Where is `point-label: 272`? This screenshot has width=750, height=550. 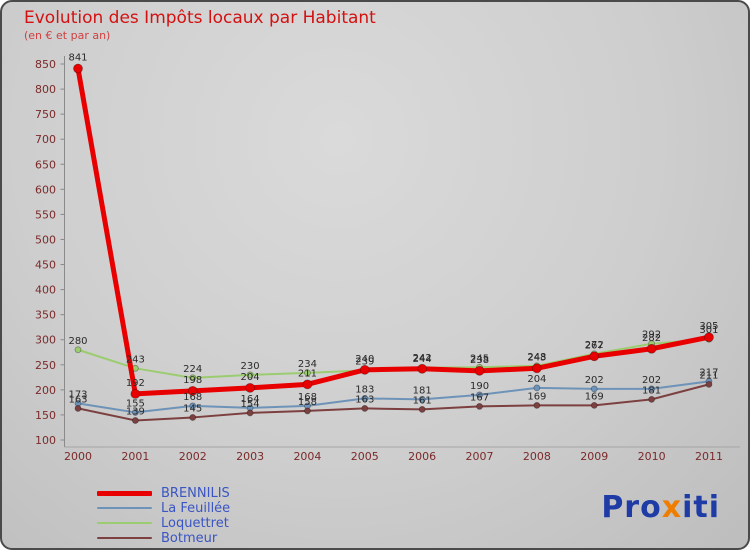
point-label: 272 is located at coordinates (594, 345).